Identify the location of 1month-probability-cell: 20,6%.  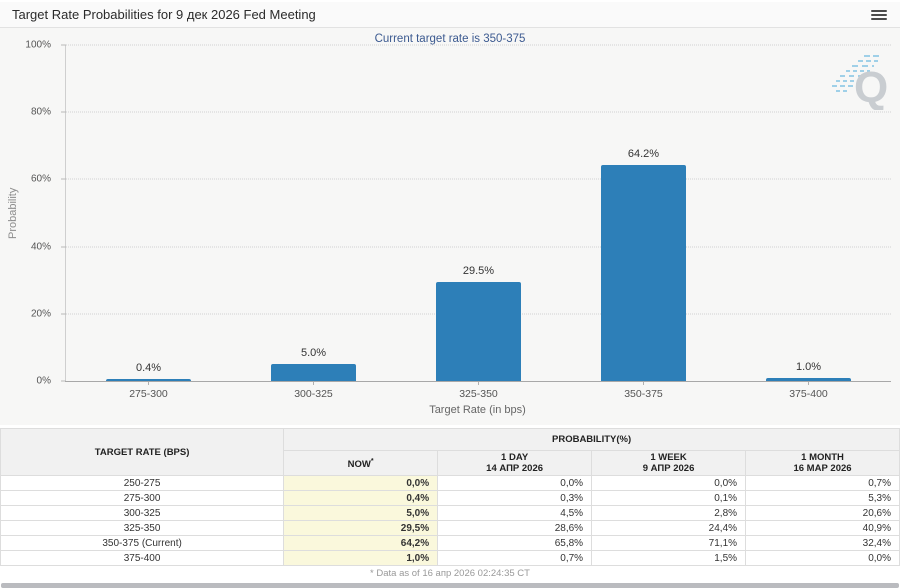
(822, 513).